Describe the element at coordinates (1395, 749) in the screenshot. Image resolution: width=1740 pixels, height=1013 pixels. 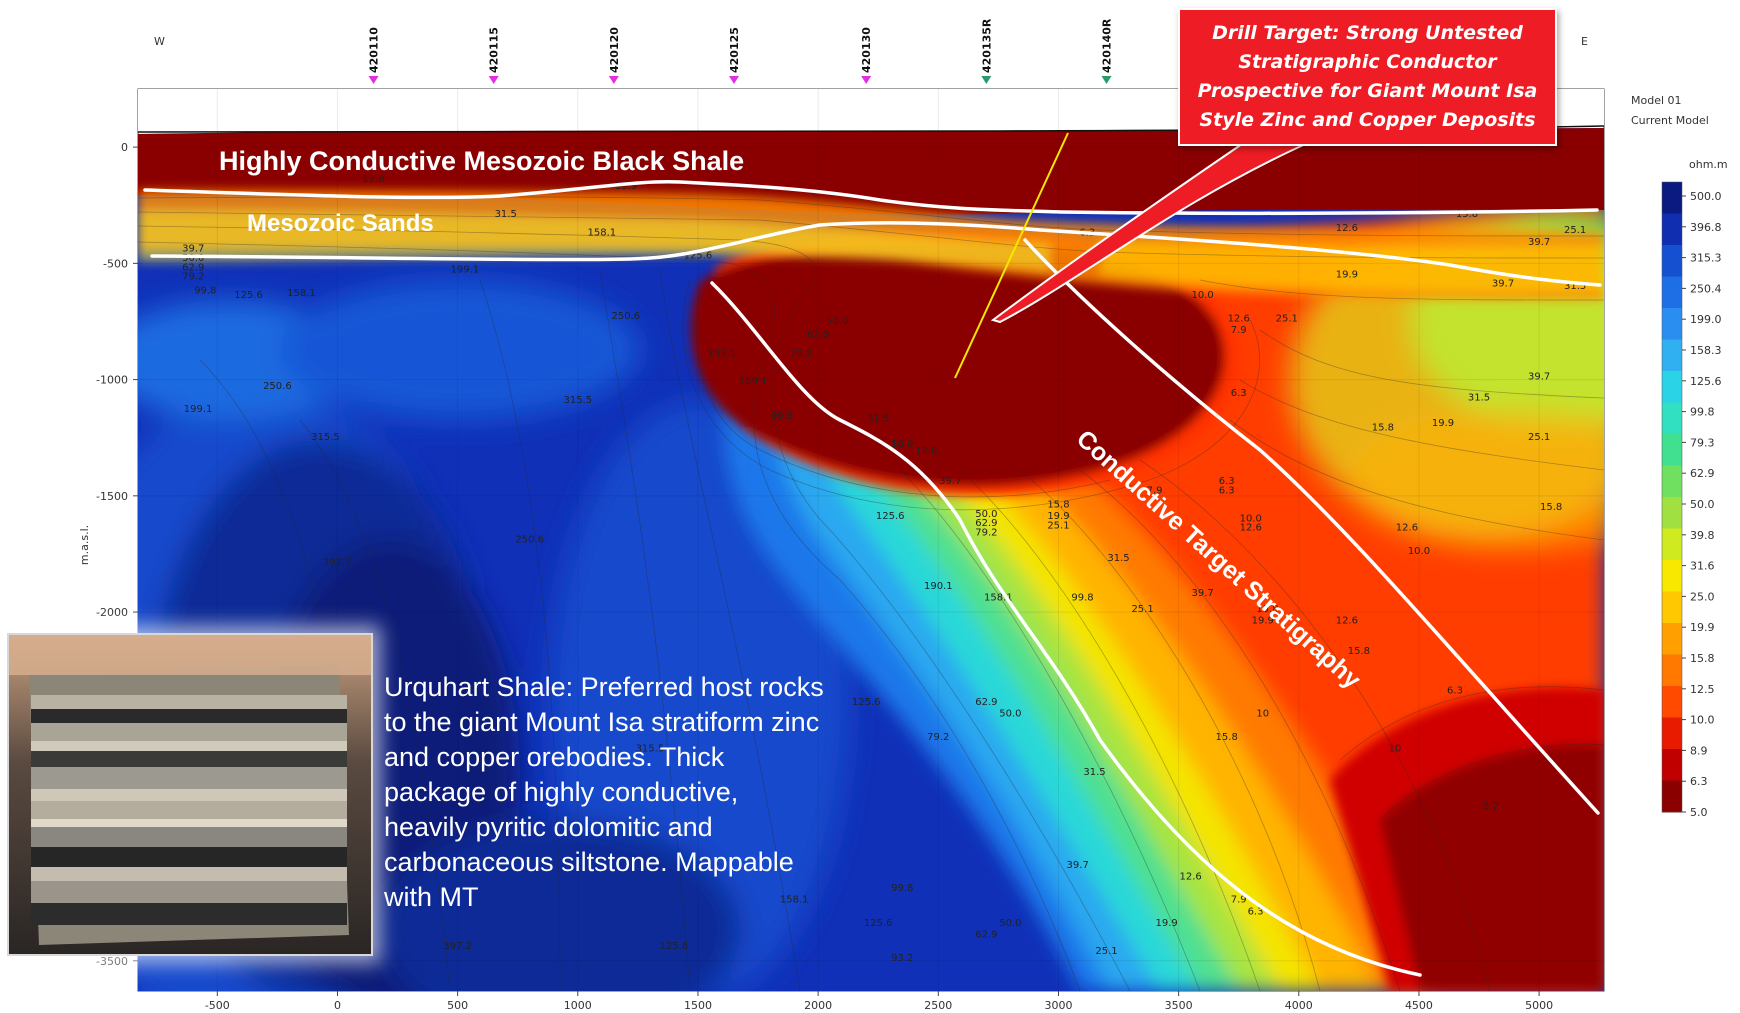
I see `contour-label: 10` at that location.